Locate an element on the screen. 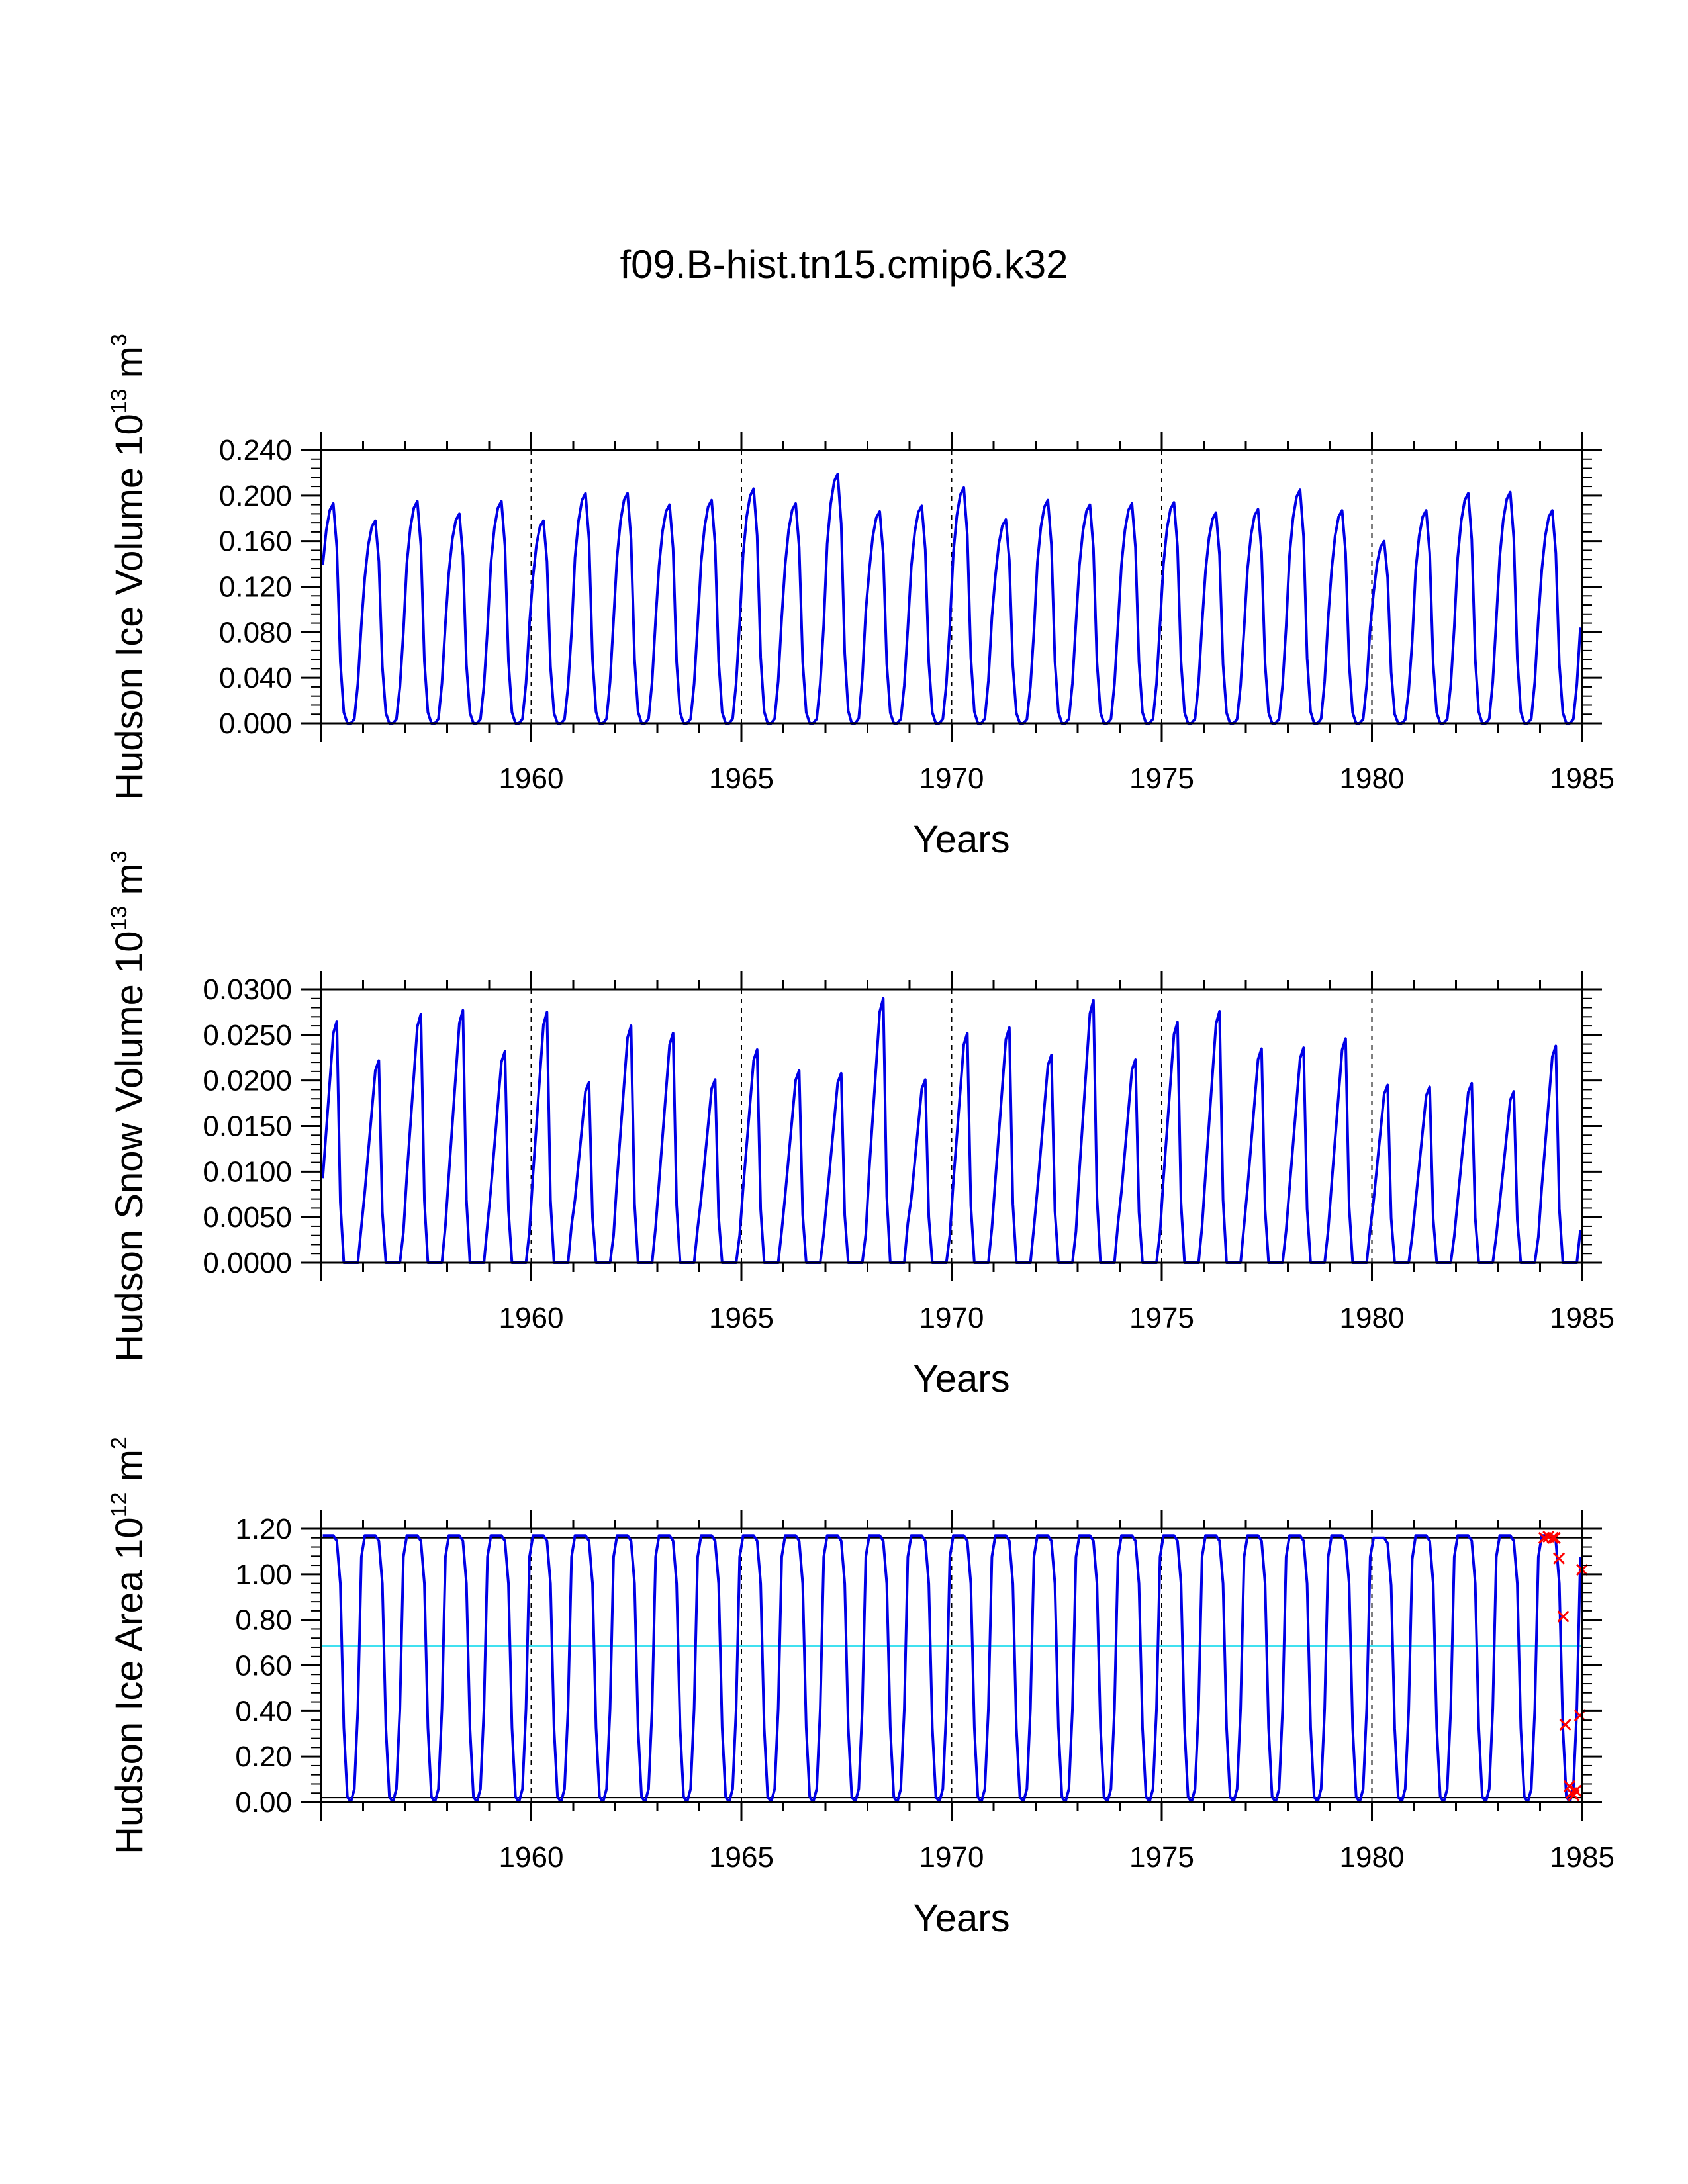 Image resolution: width=1688 pixels, height=2184 pixels. y-axis-title-part: Hudson Ice Volume 10 is located at coordinates (129, 607).